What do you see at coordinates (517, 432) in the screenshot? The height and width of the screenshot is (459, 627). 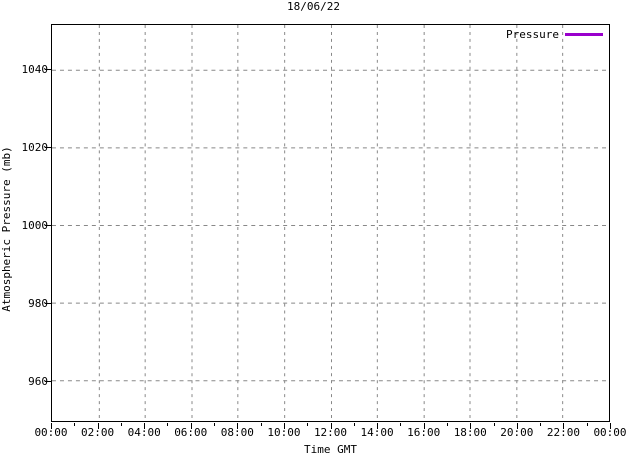 I see `x-tick-label-10: 20:00` at bounding box center [517, 432].